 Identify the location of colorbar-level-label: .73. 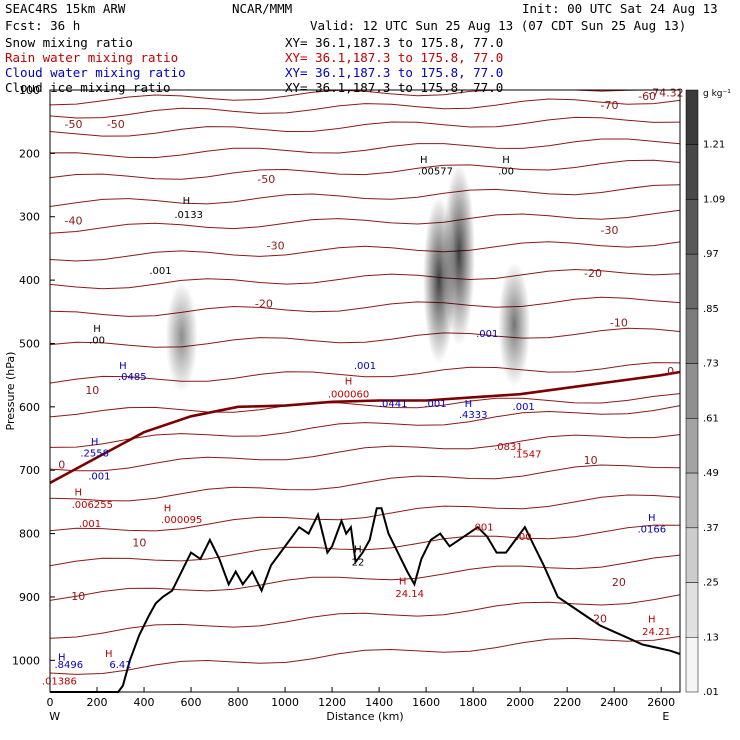
(711, 364).